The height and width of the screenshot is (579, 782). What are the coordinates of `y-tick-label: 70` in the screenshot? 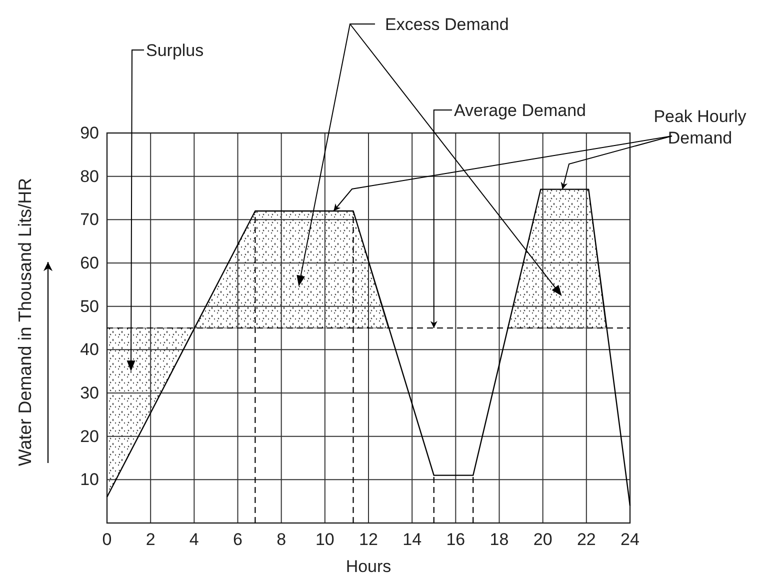 It's located at (89, 220).